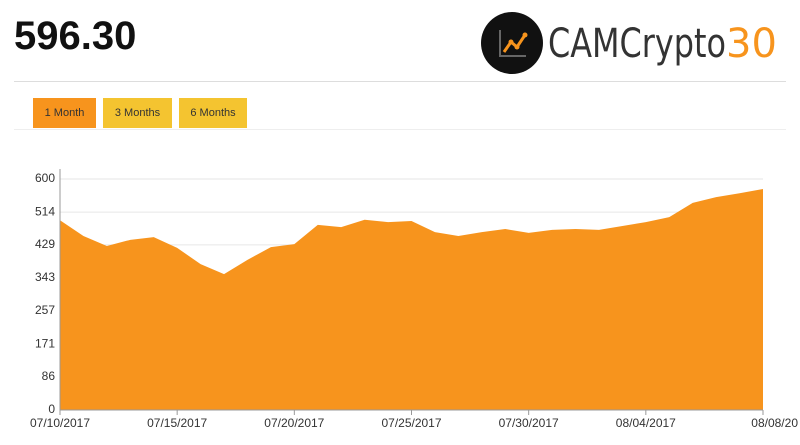 The image size is (800, 445). I want to click on logo-brand: CAMCrypto, so click(637, 44).